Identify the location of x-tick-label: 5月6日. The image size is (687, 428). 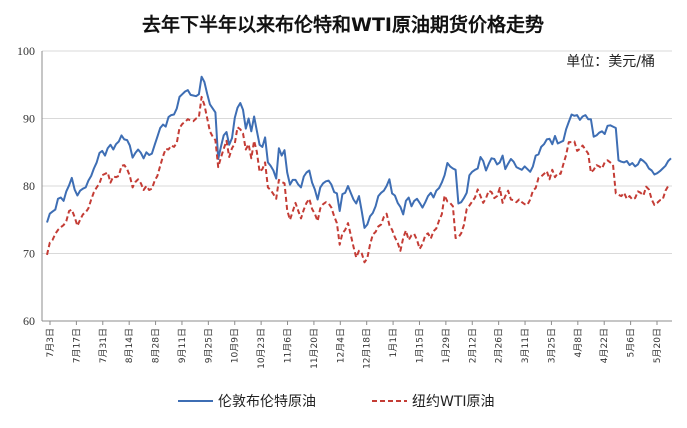
(631, 342).